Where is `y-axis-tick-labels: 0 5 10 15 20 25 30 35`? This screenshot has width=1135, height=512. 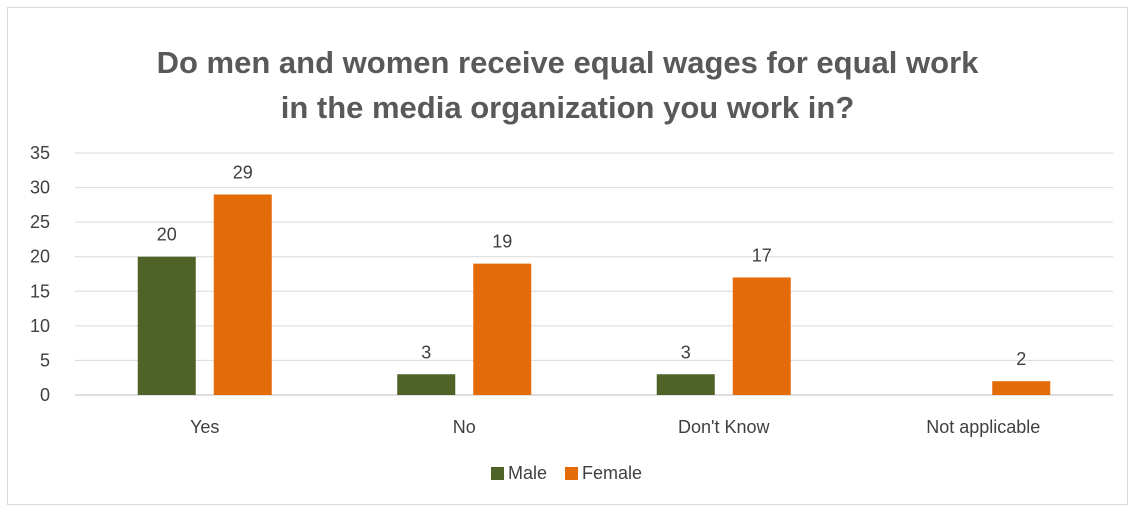 y-axis-tick-labels: 0 5 10 15 20 25 30 35 is located at coordinates (40, 274).